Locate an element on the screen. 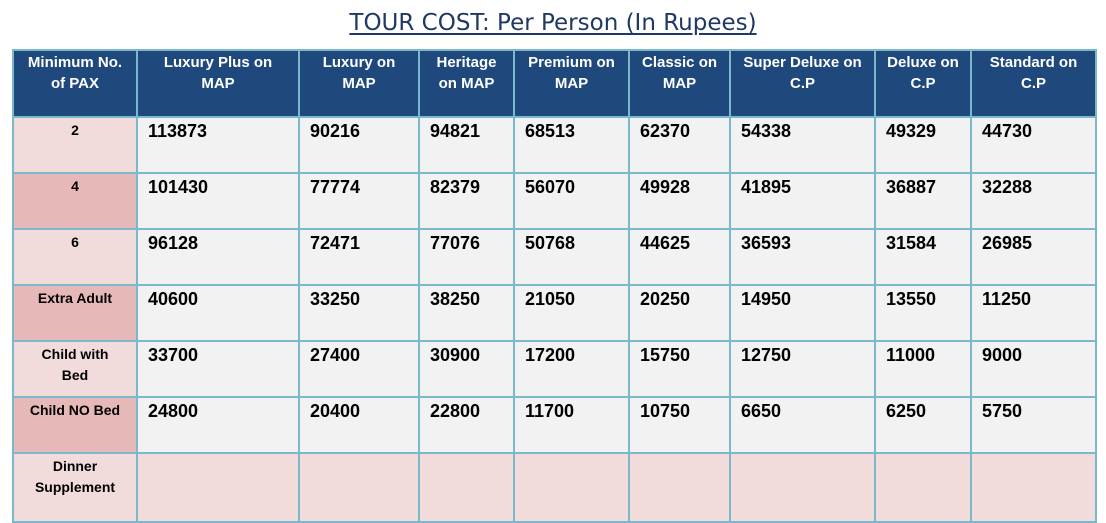  table-cell: 9000 is located at coordinates (1033, 369).